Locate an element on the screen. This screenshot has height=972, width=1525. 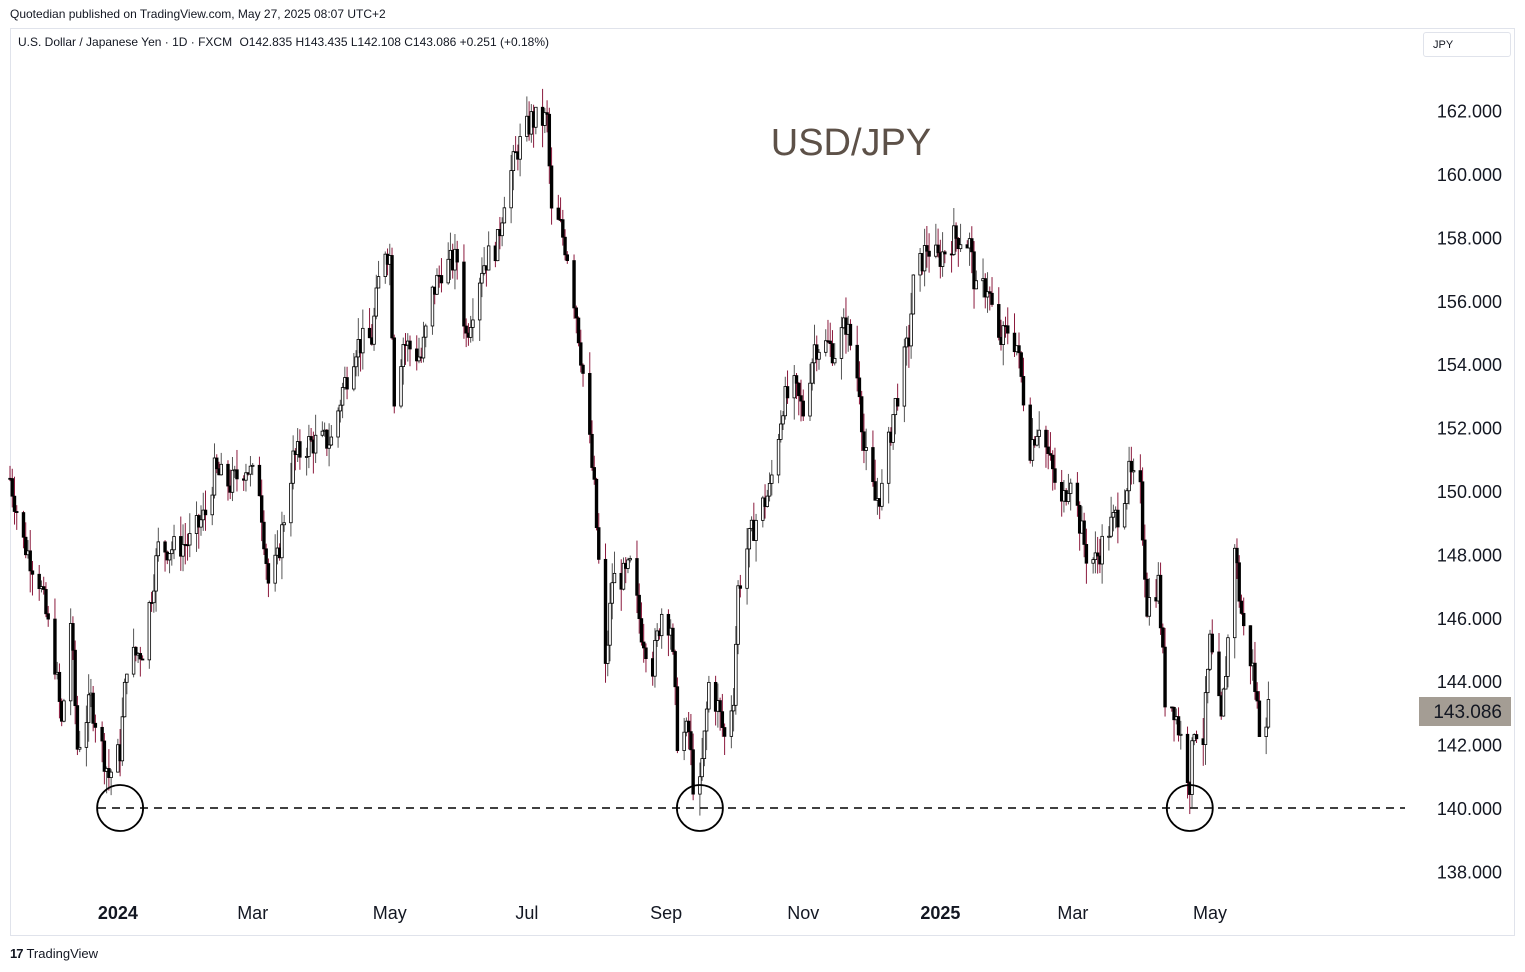
y-tick-label: 142.000 is located at coordinates (1469, 746).